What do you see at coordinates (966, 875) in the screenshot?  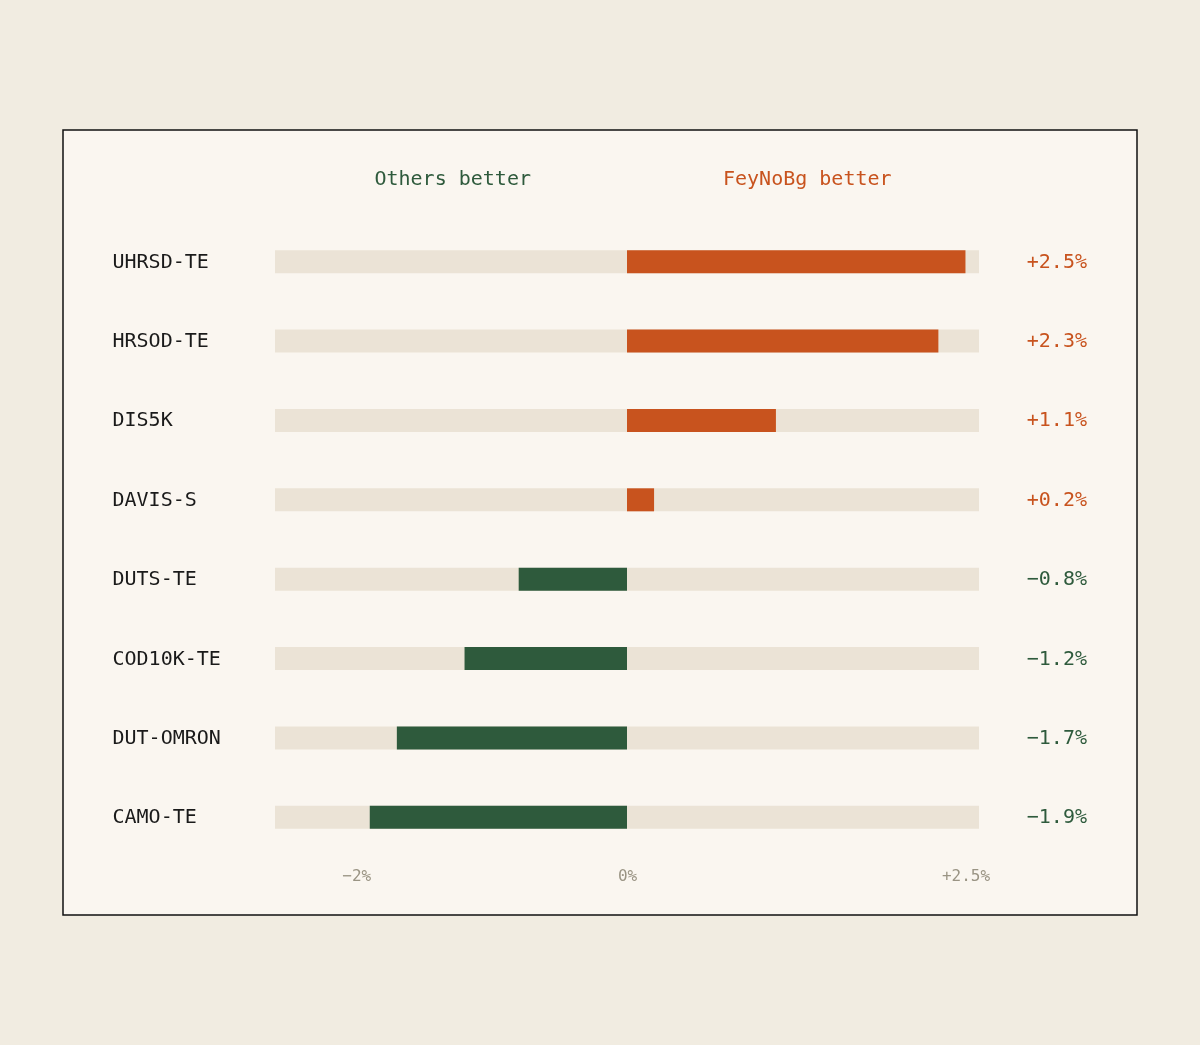 I see `x-tick-label: +2.5%` at bounding box center [966, 875].